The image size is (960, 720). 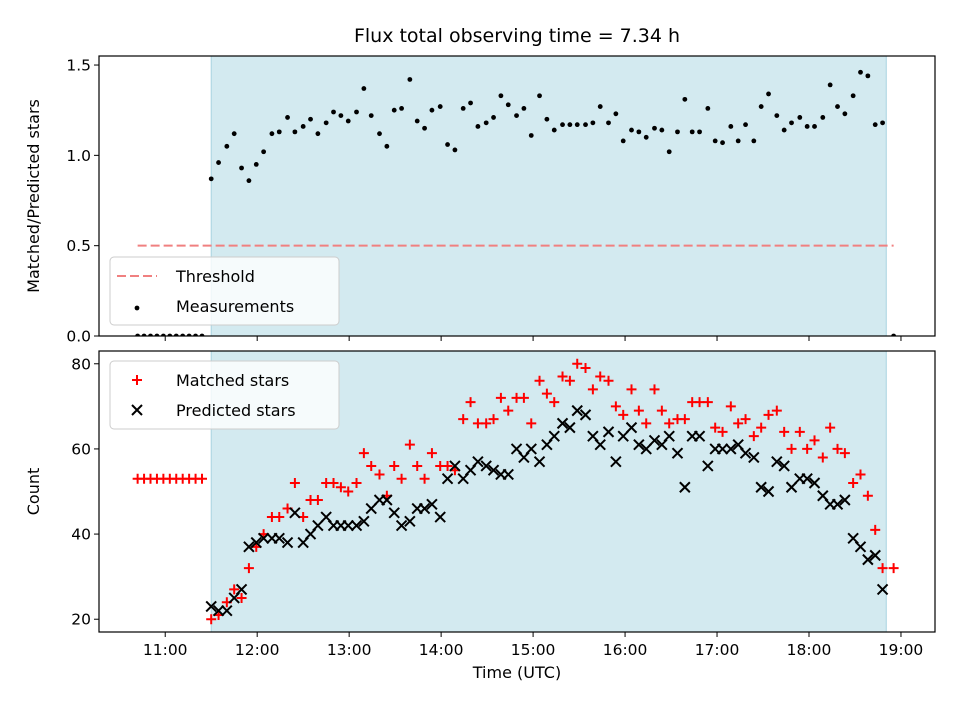 What do you see at coordinates (809, 650) in the screenshot?
I see `x-tick-label: 18:00` at bounding box center [809, 650].